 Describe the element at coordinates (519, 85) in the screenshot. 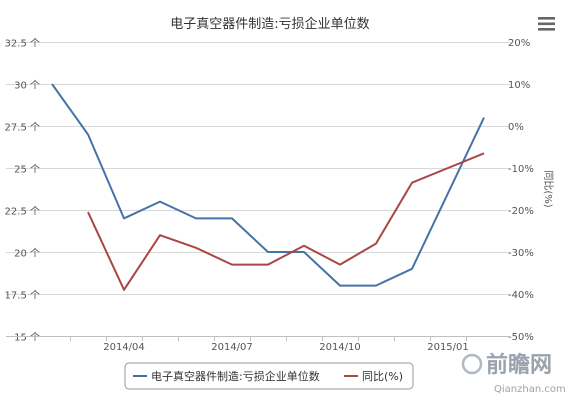

I see `right-axis-tick-label: 10%` at that location.